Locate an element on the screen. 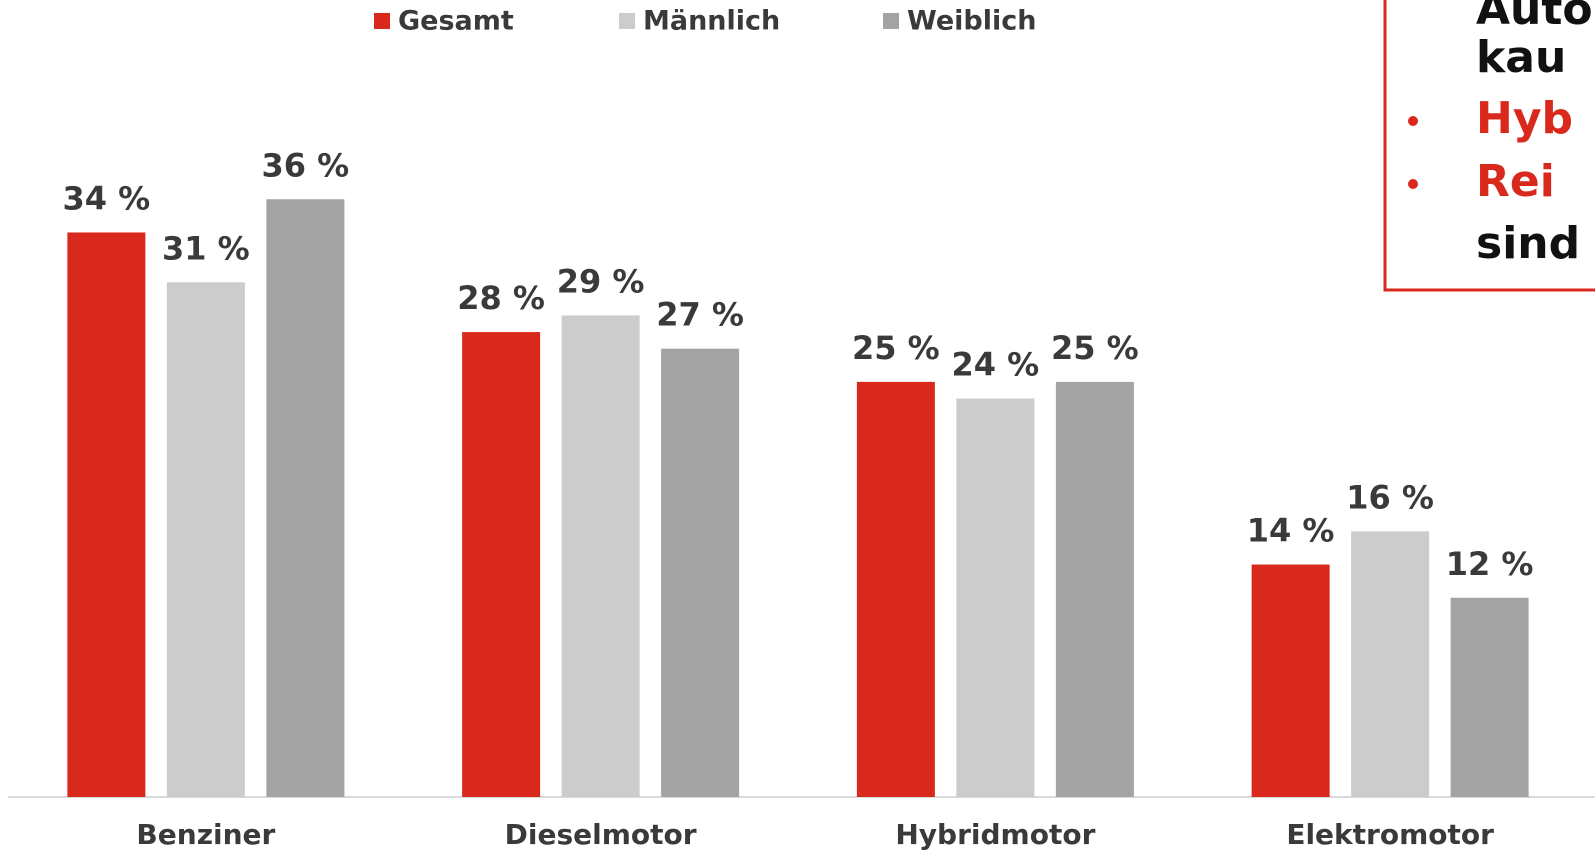 The image size is (1595, 867). data-label: 28 % is located at coordinates (501, 298).